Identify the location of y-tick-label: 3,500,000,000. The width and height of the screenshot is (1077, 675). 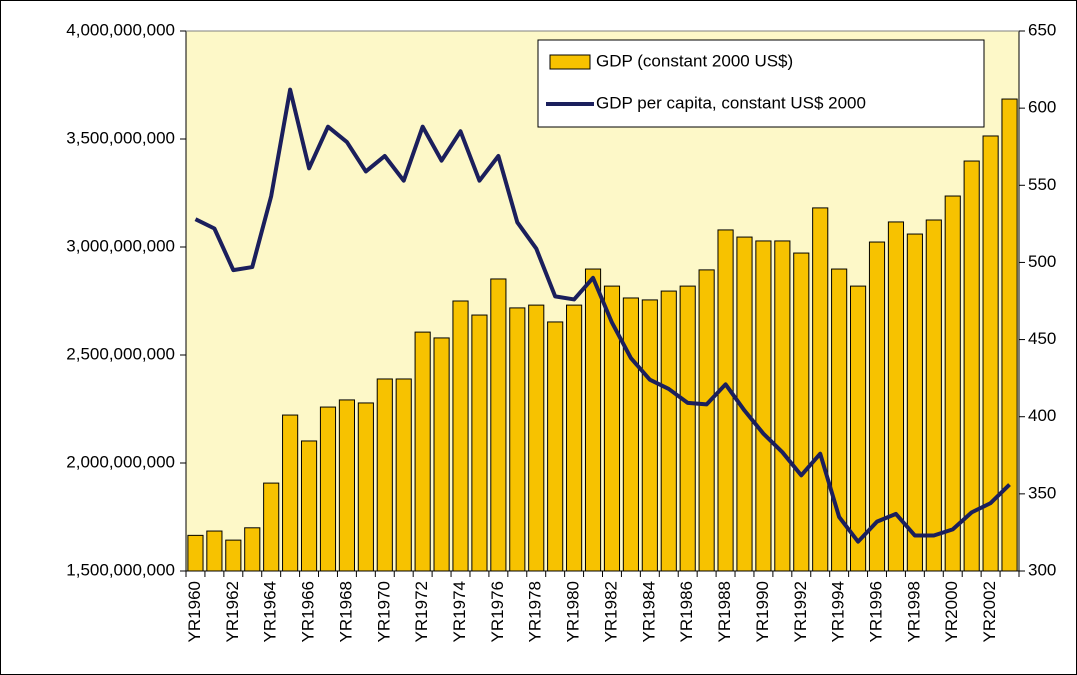
(120, 137).